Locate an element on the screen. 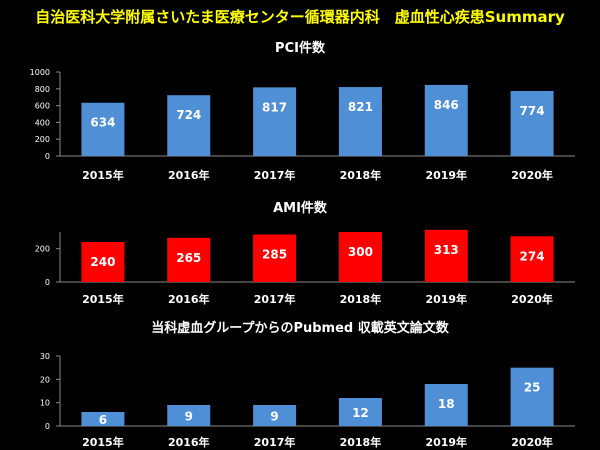 The height and width of the screenshot is (450, 600). pubmed-data-label: 18 is located at coordinates (446, 404).